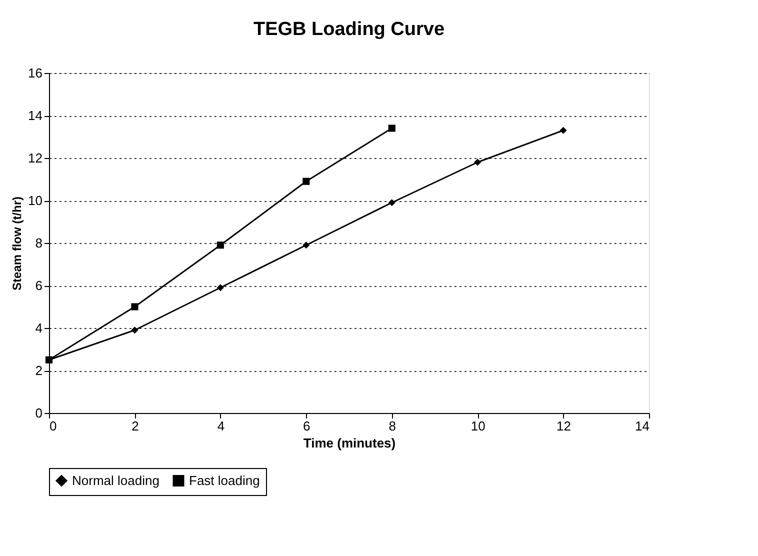  What do you see at coordinates (38, 285) in the screenshot?
I see `y-tick-label: 6` at bounding box center [38, 285].